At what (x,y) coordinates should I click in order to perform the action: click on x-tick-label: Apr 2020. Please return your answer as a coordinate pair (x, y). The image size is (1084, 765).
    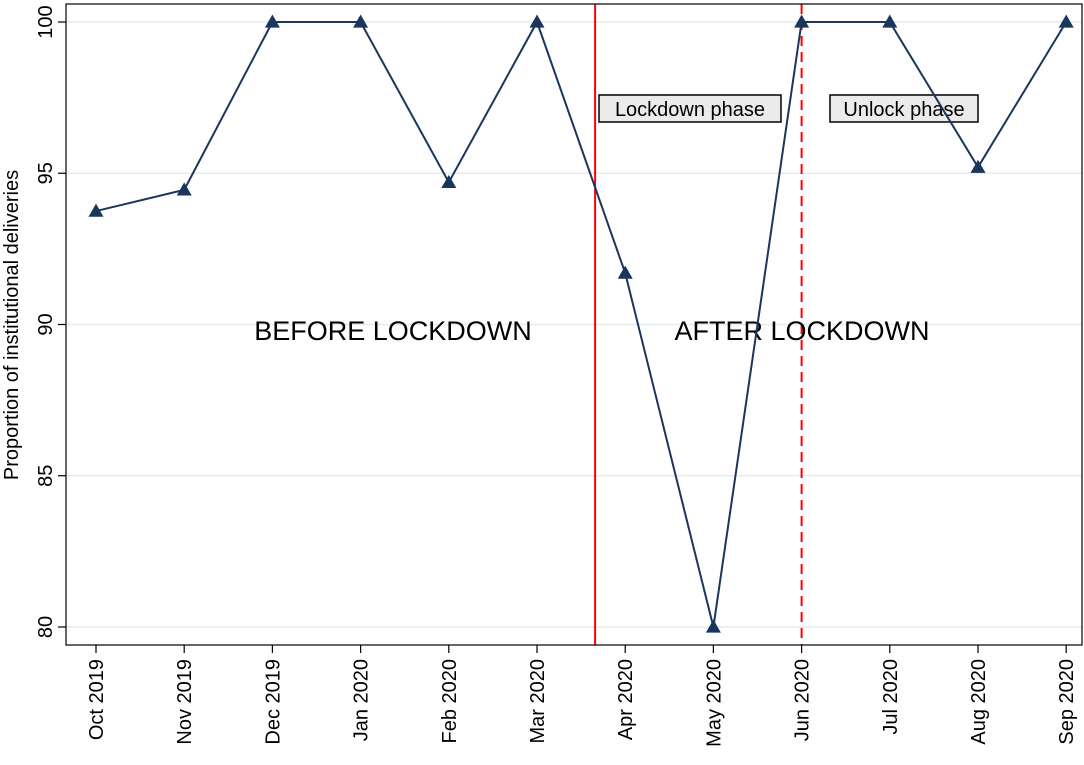
    Looking at the image, I should click on (626, 699).